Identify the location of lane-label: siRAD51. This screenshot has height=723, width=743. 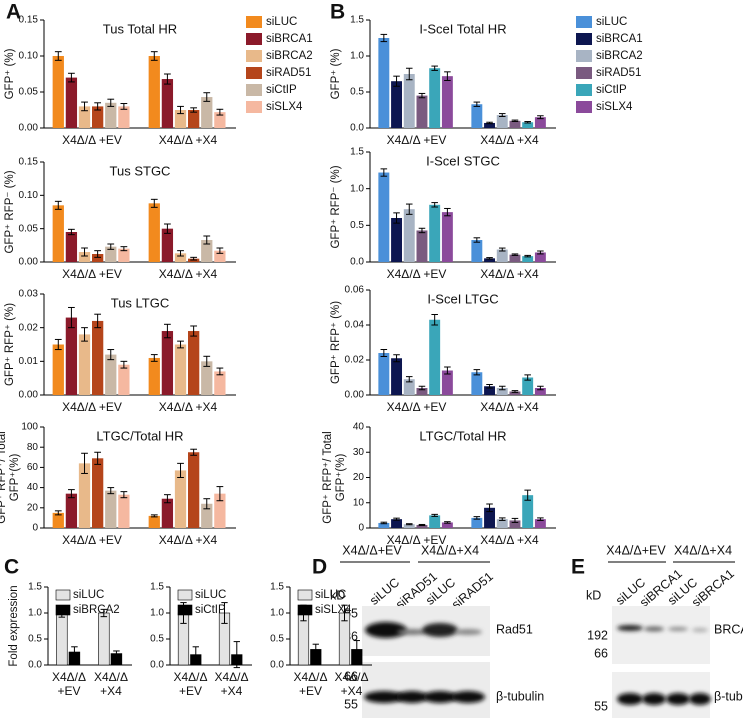
(472, 590).